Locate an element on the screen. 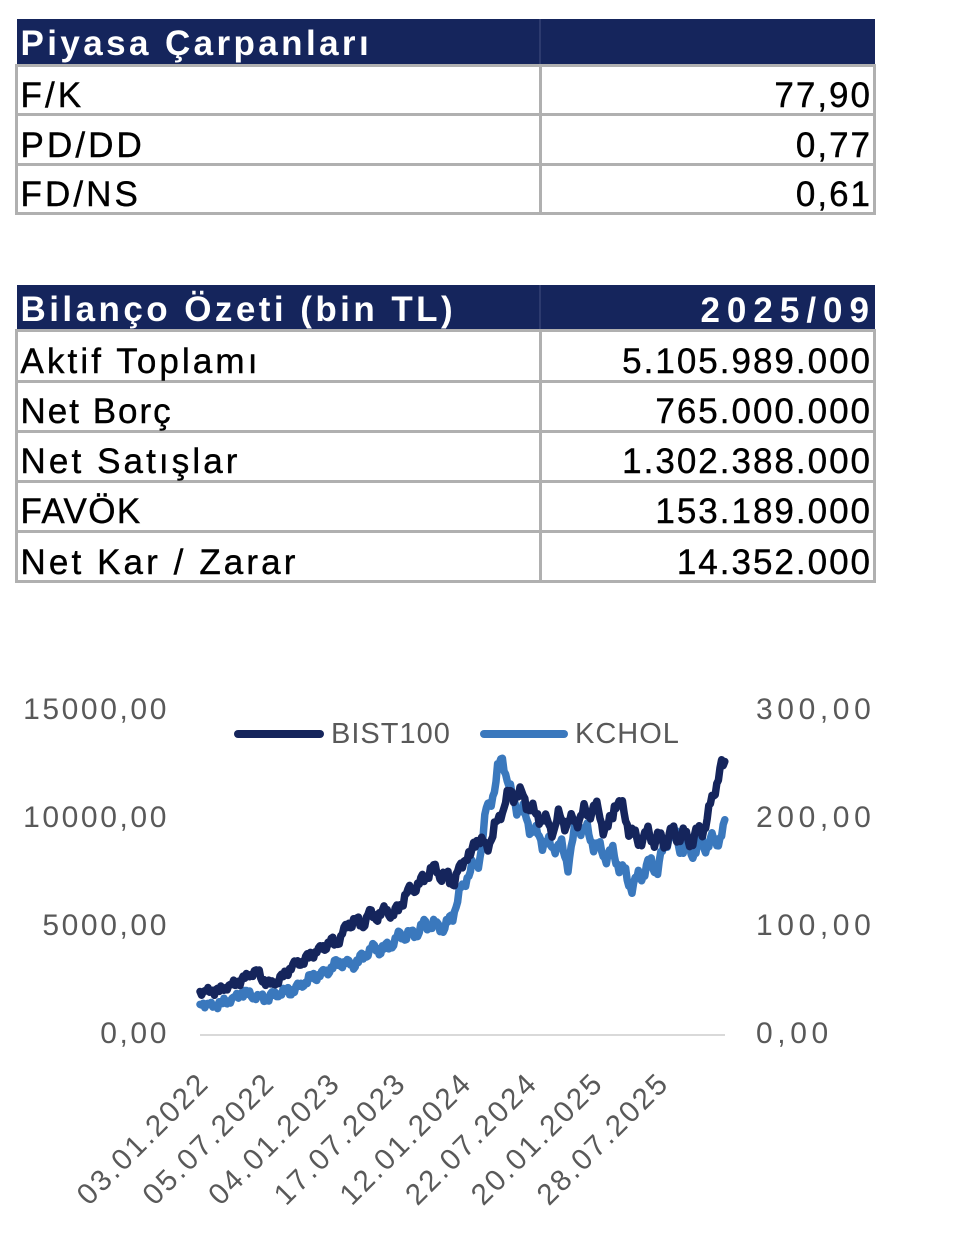  svg-text: 200,00 is located at coordinates (815, 817).